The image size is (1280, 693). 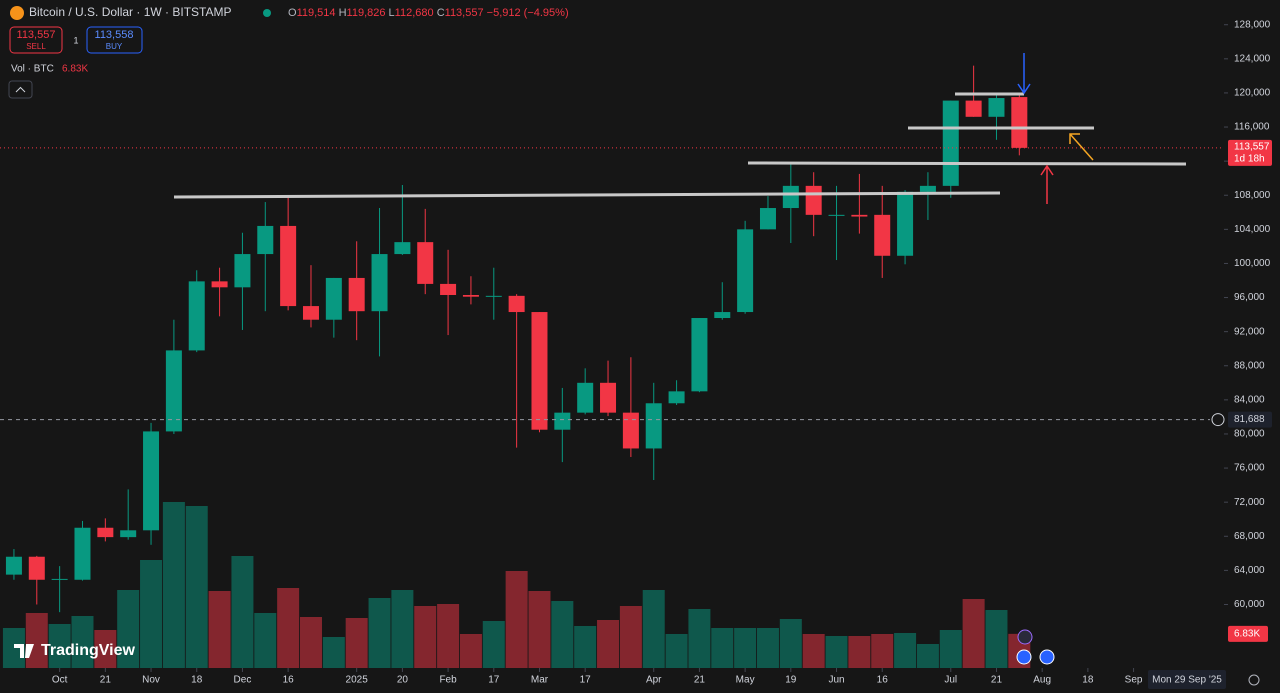 I want to click on y-tick-label: 108,000, so click(x=1252, y=195).